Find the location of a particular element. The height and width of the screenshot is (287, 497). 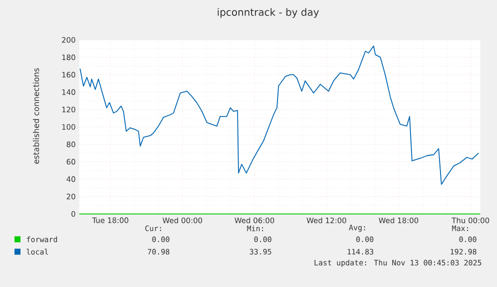

chart-title: ipconntrack - by day is located at coordinates (268, 13).